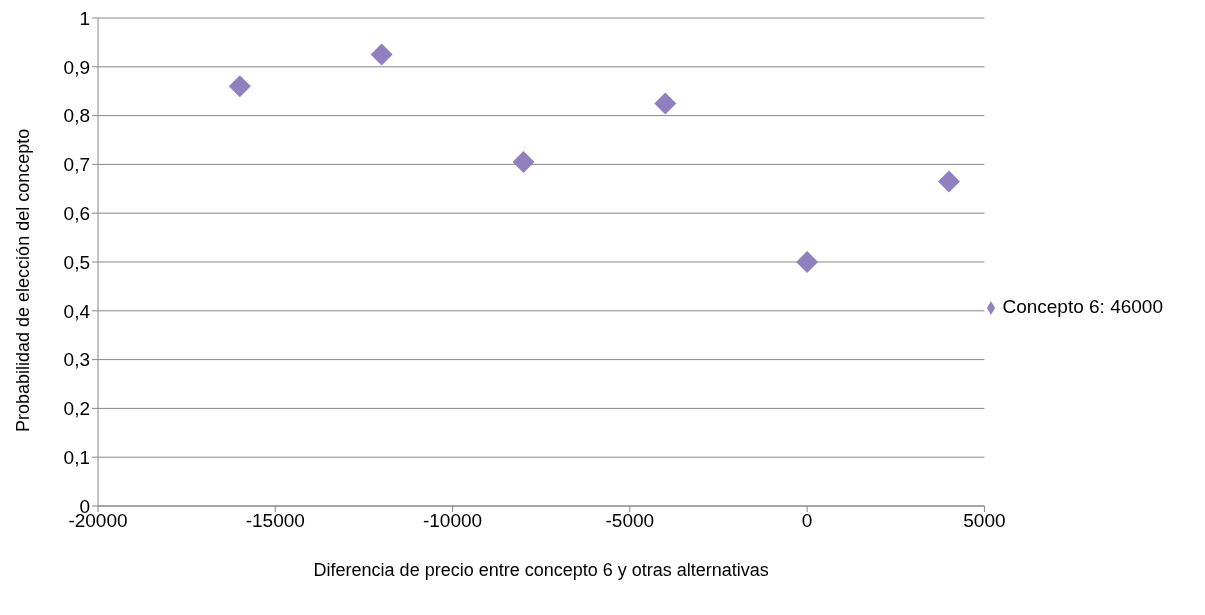  I want to click on y-tick-label: 0,3, so click(76, 360).